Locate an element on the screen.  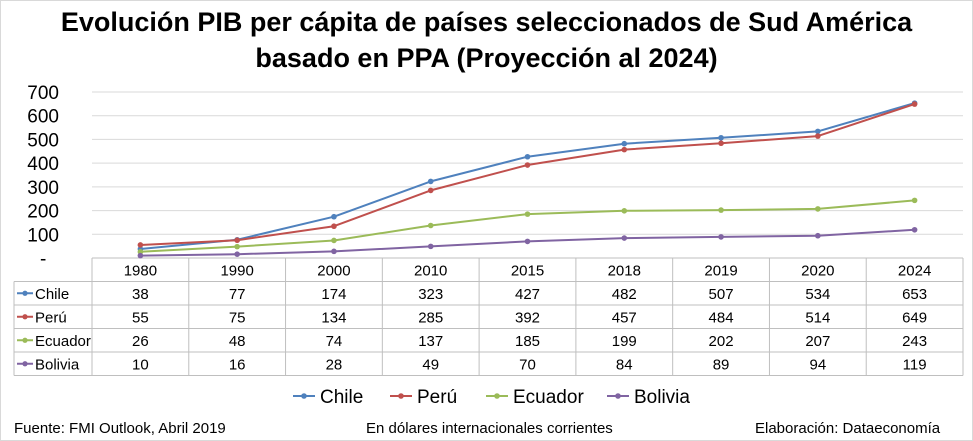
y-tick-label: 500 is located at coordinates (43, 140).